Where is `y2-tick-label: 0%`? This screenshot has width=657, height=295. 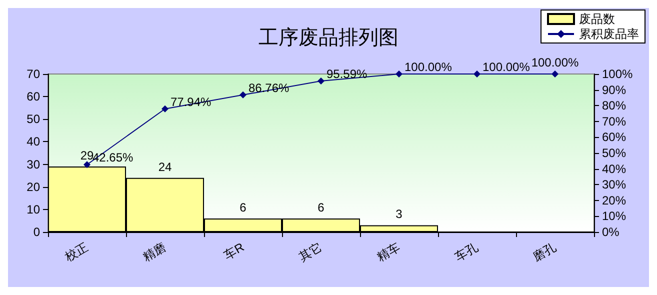
y2-tick-label: 0% is located at coordinates (611, 232).